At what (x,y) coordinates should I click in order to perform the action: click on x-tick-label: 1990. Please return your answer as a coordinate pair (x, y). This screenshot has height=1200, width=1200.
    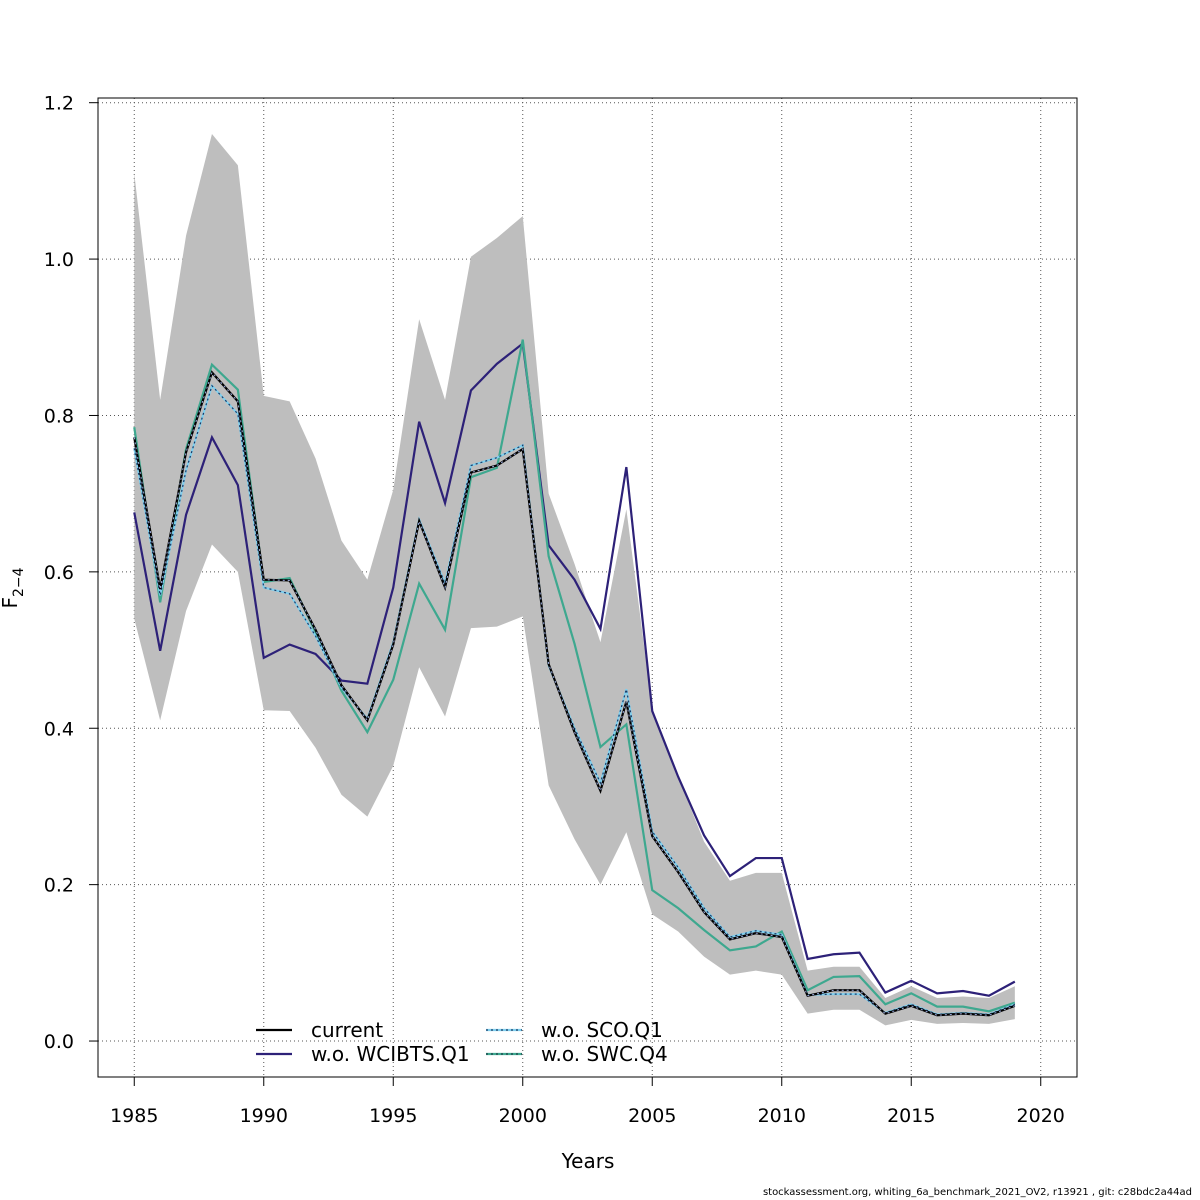
    Looking at the image, I should click on (264, 1116).